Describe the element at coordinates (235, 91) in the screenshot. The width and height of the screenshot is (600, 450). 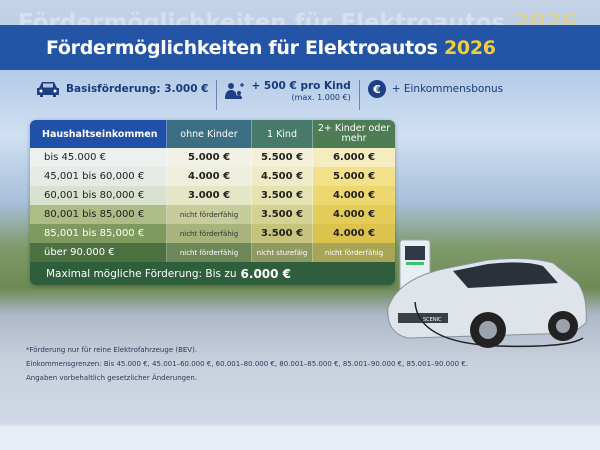
I see `family-plus-icon` at that location.